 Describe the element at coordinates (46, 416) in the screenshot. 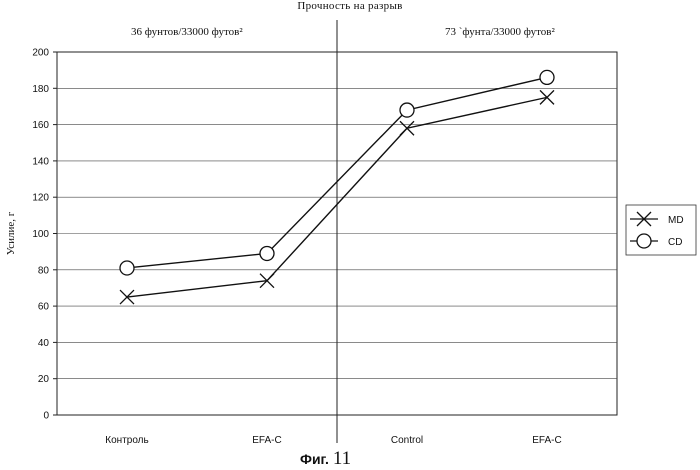

I see `y-tick-label: 0` at that location.